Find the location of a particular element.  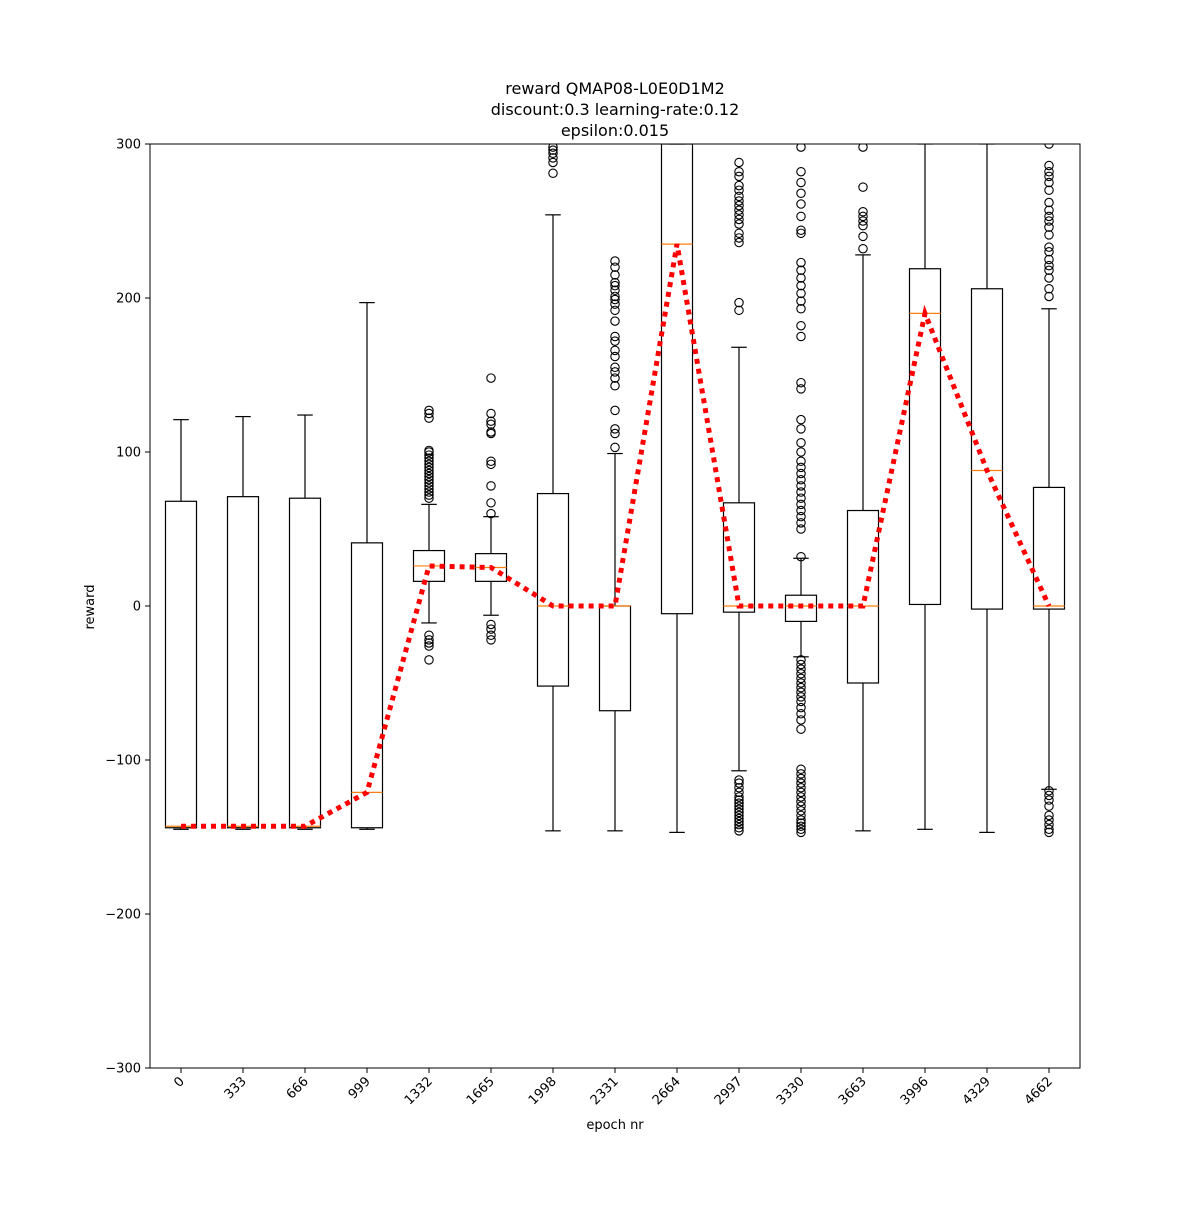

x-tick-label: 1332 is located at coordinates (419, 1091).